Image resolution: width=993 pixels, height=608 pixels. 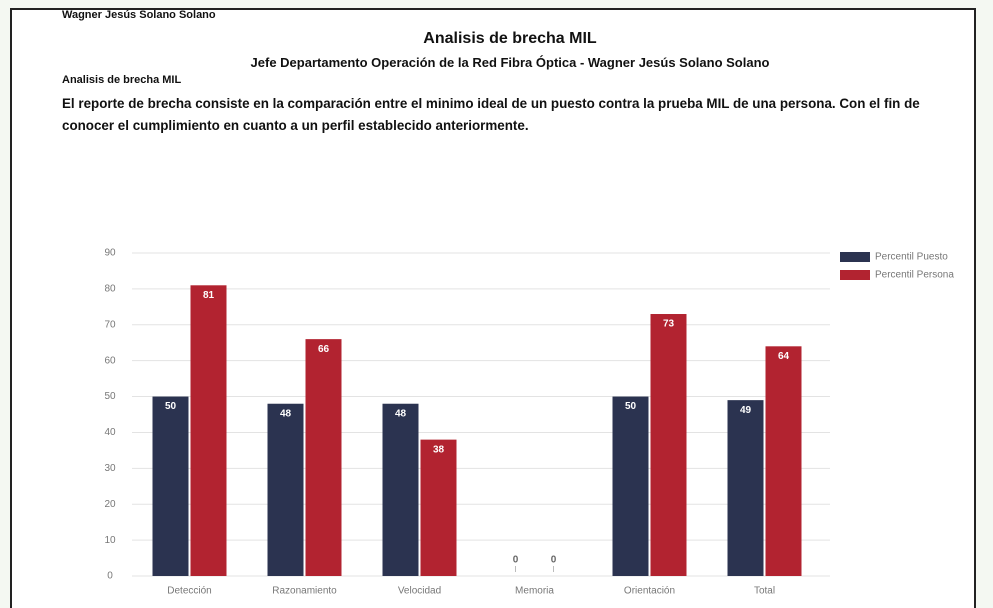 I want to click on y-tick-label: 60, so click(x=110, y=360).